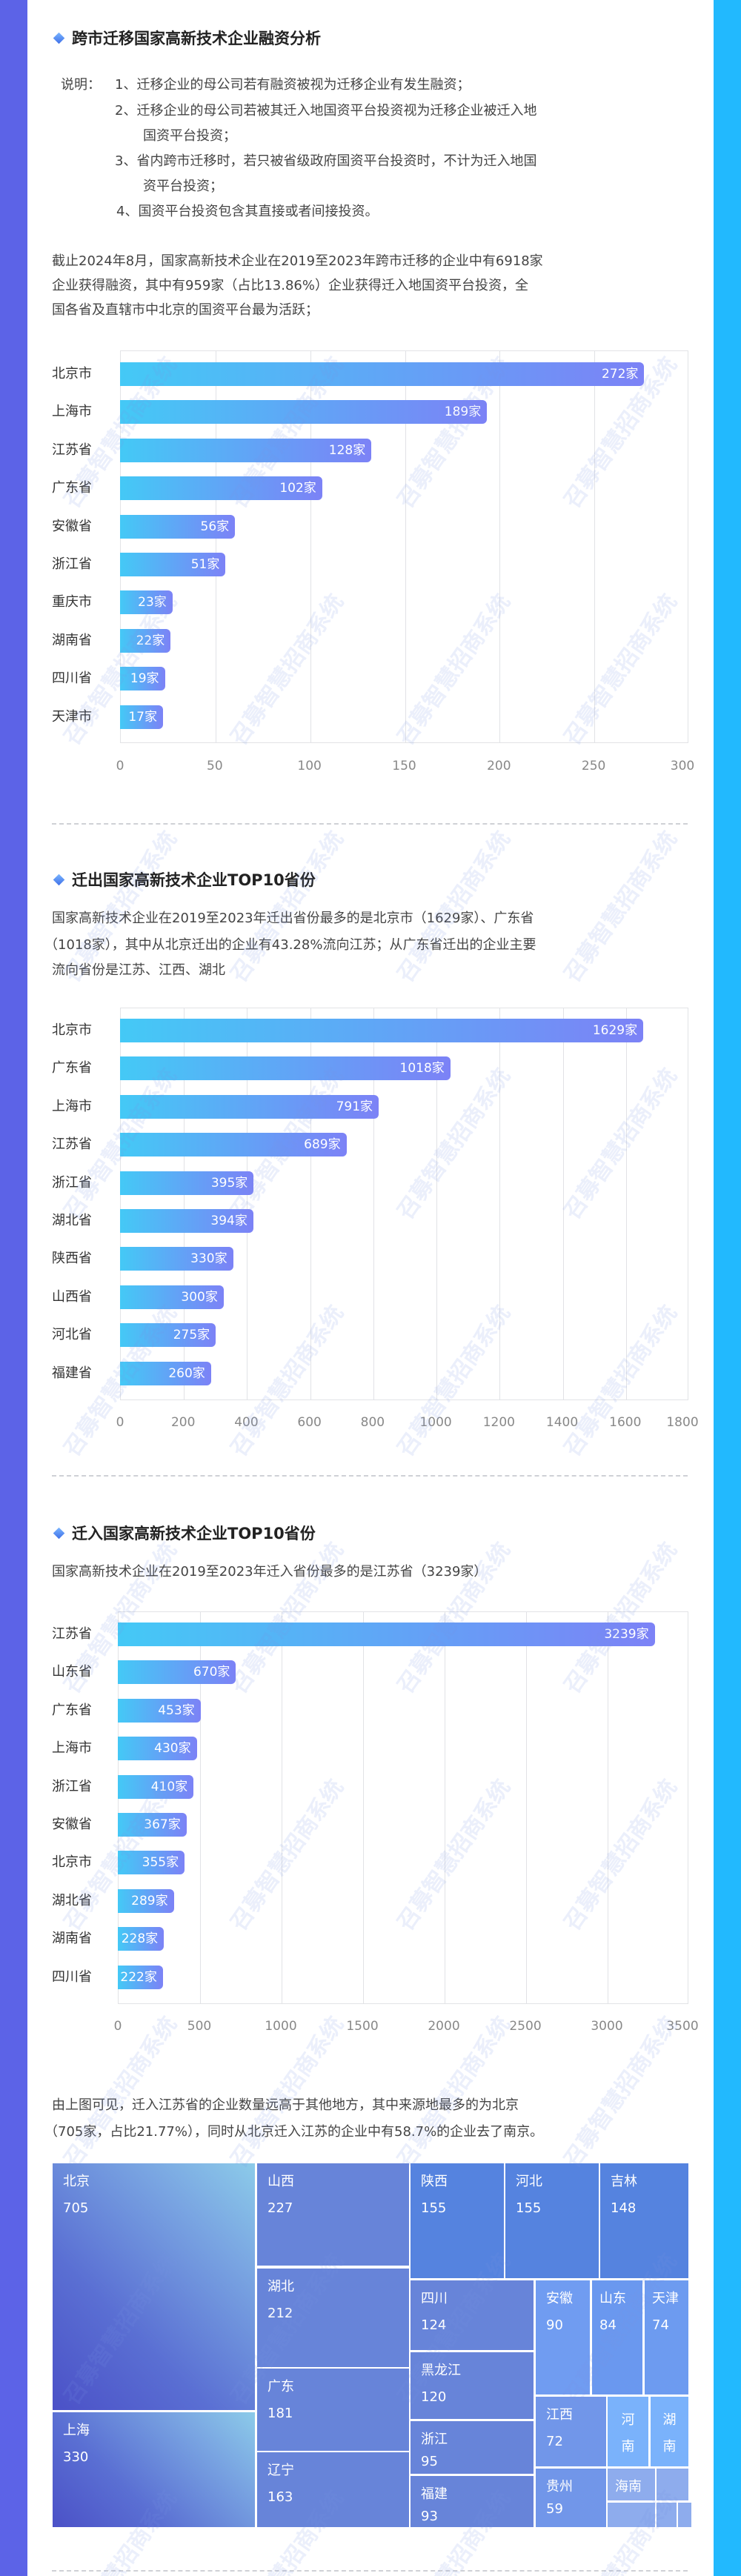 This screenshot has height=2576, width=741. What do you see at coordinates (333, 2410) in the screenshot?
I see `treemap-cell: 广东 181` at bounding box center [333, 2410].